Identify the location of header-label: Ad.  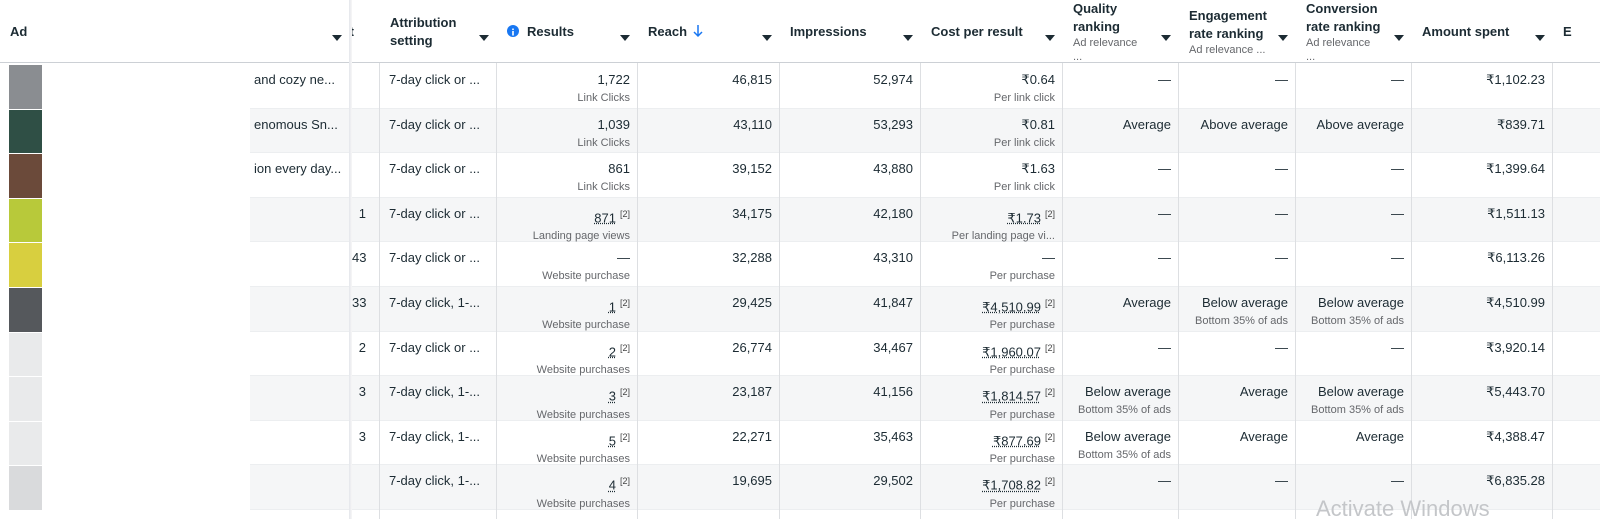
(19, 31).